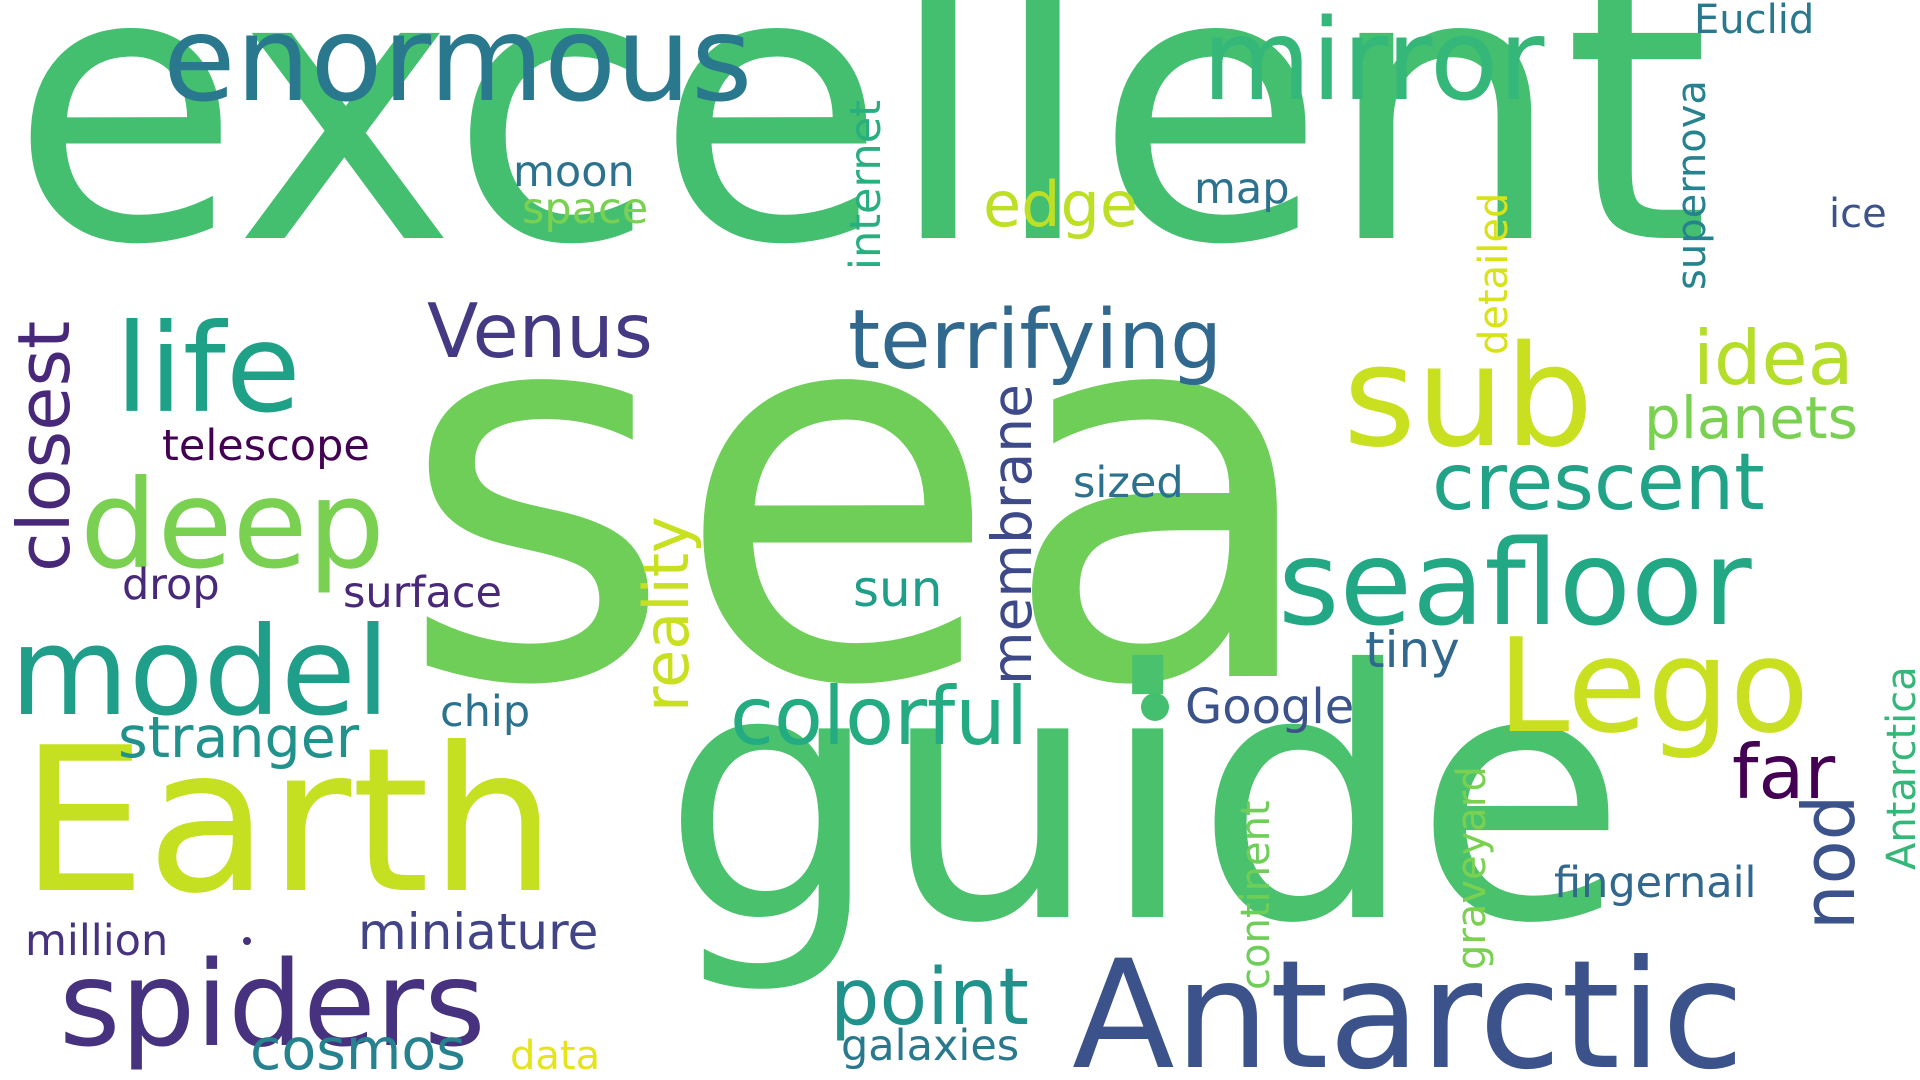 Image resolution: width=1920 pixels, height=1080 pixels. What do you see at coordinates (1012, 534) in the screenshot?
I see `word-membrane: membrane` at bounding box center [1012, 534].